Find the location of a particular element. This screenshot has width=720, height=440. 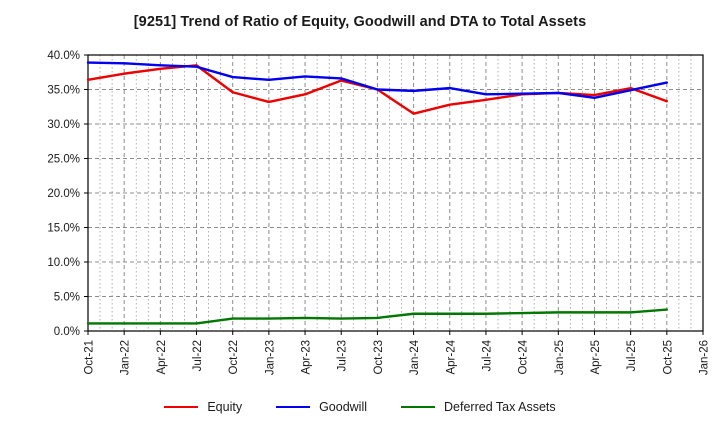

x-tick-label: Apr-24 is located at coordinates (451, 356).